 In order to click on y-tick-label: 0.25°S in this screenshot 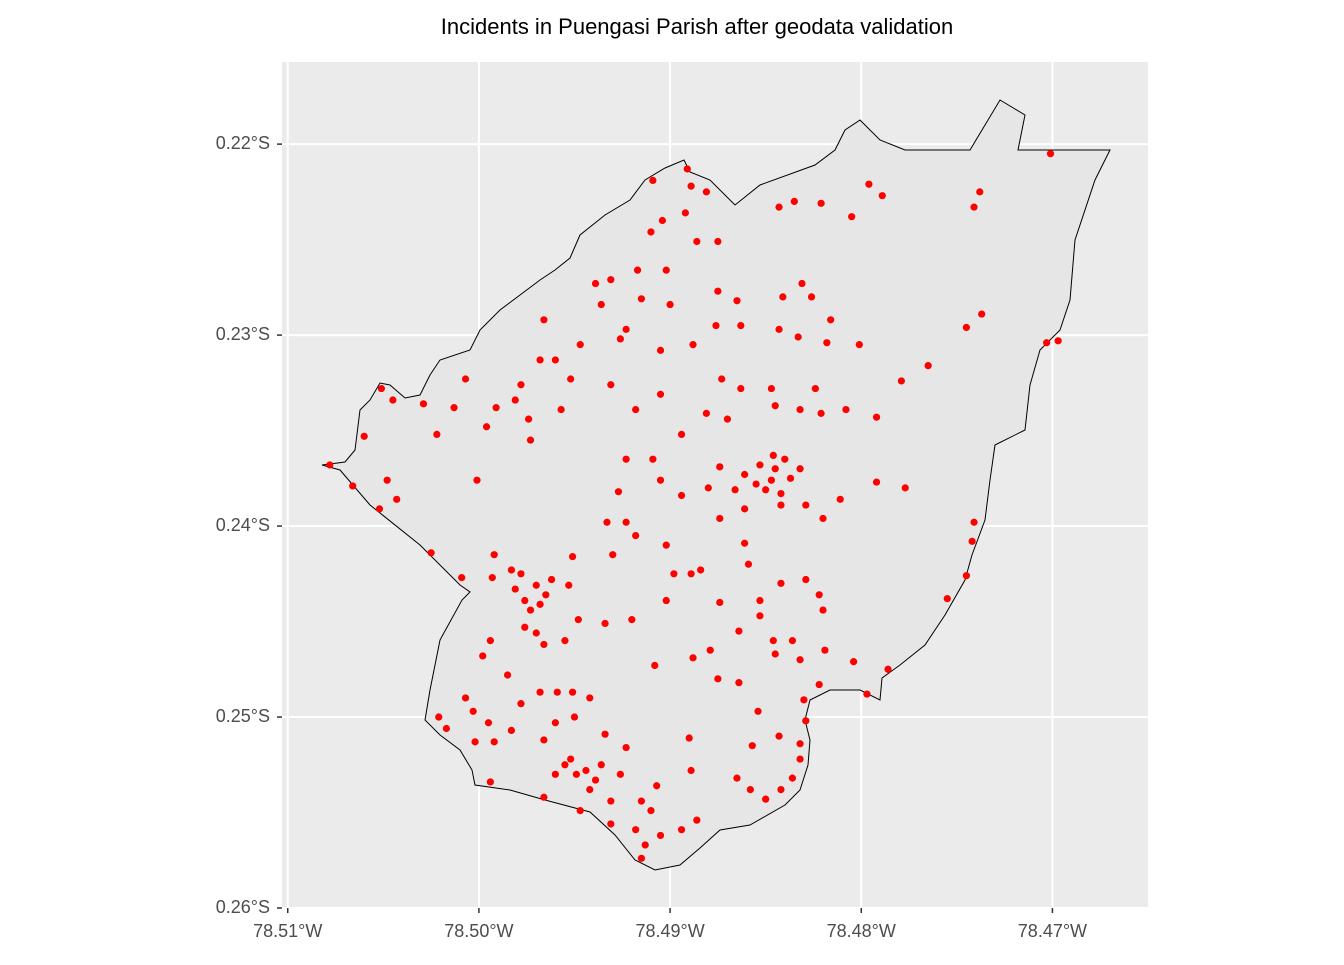, I will do `click(243, 716)`.